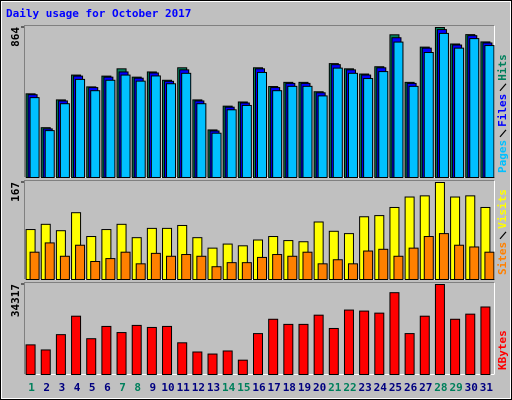 Image resolution: width=512 pixels, height=400 pixels. What do you see at coordinates (502, 110) in the screenshot?
I see `legend-label: Files` at bounding box center [502, 110].